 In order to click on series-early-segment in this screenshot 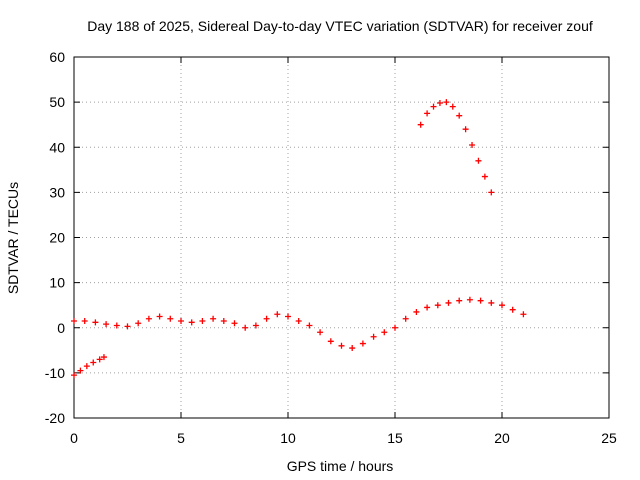, I will do `click(89, 366)`.